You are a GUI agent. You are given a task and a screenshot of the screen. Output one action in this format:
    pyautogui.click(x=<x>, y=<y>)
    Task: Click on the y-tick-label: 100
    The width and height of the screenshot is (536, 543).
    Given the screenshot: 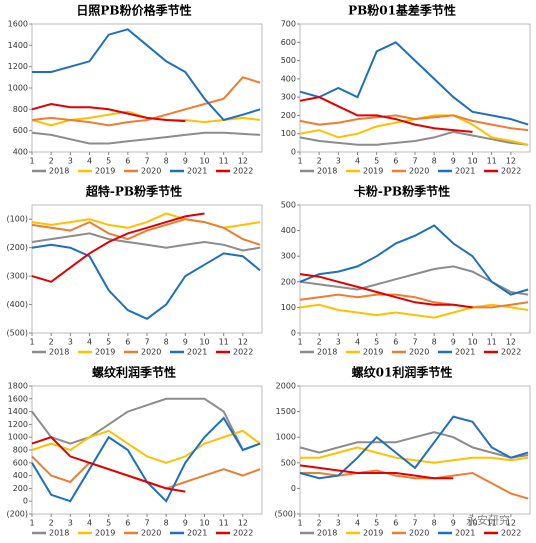 What is the action you would take?
    pyautogui.click(x=288, y=133)
    